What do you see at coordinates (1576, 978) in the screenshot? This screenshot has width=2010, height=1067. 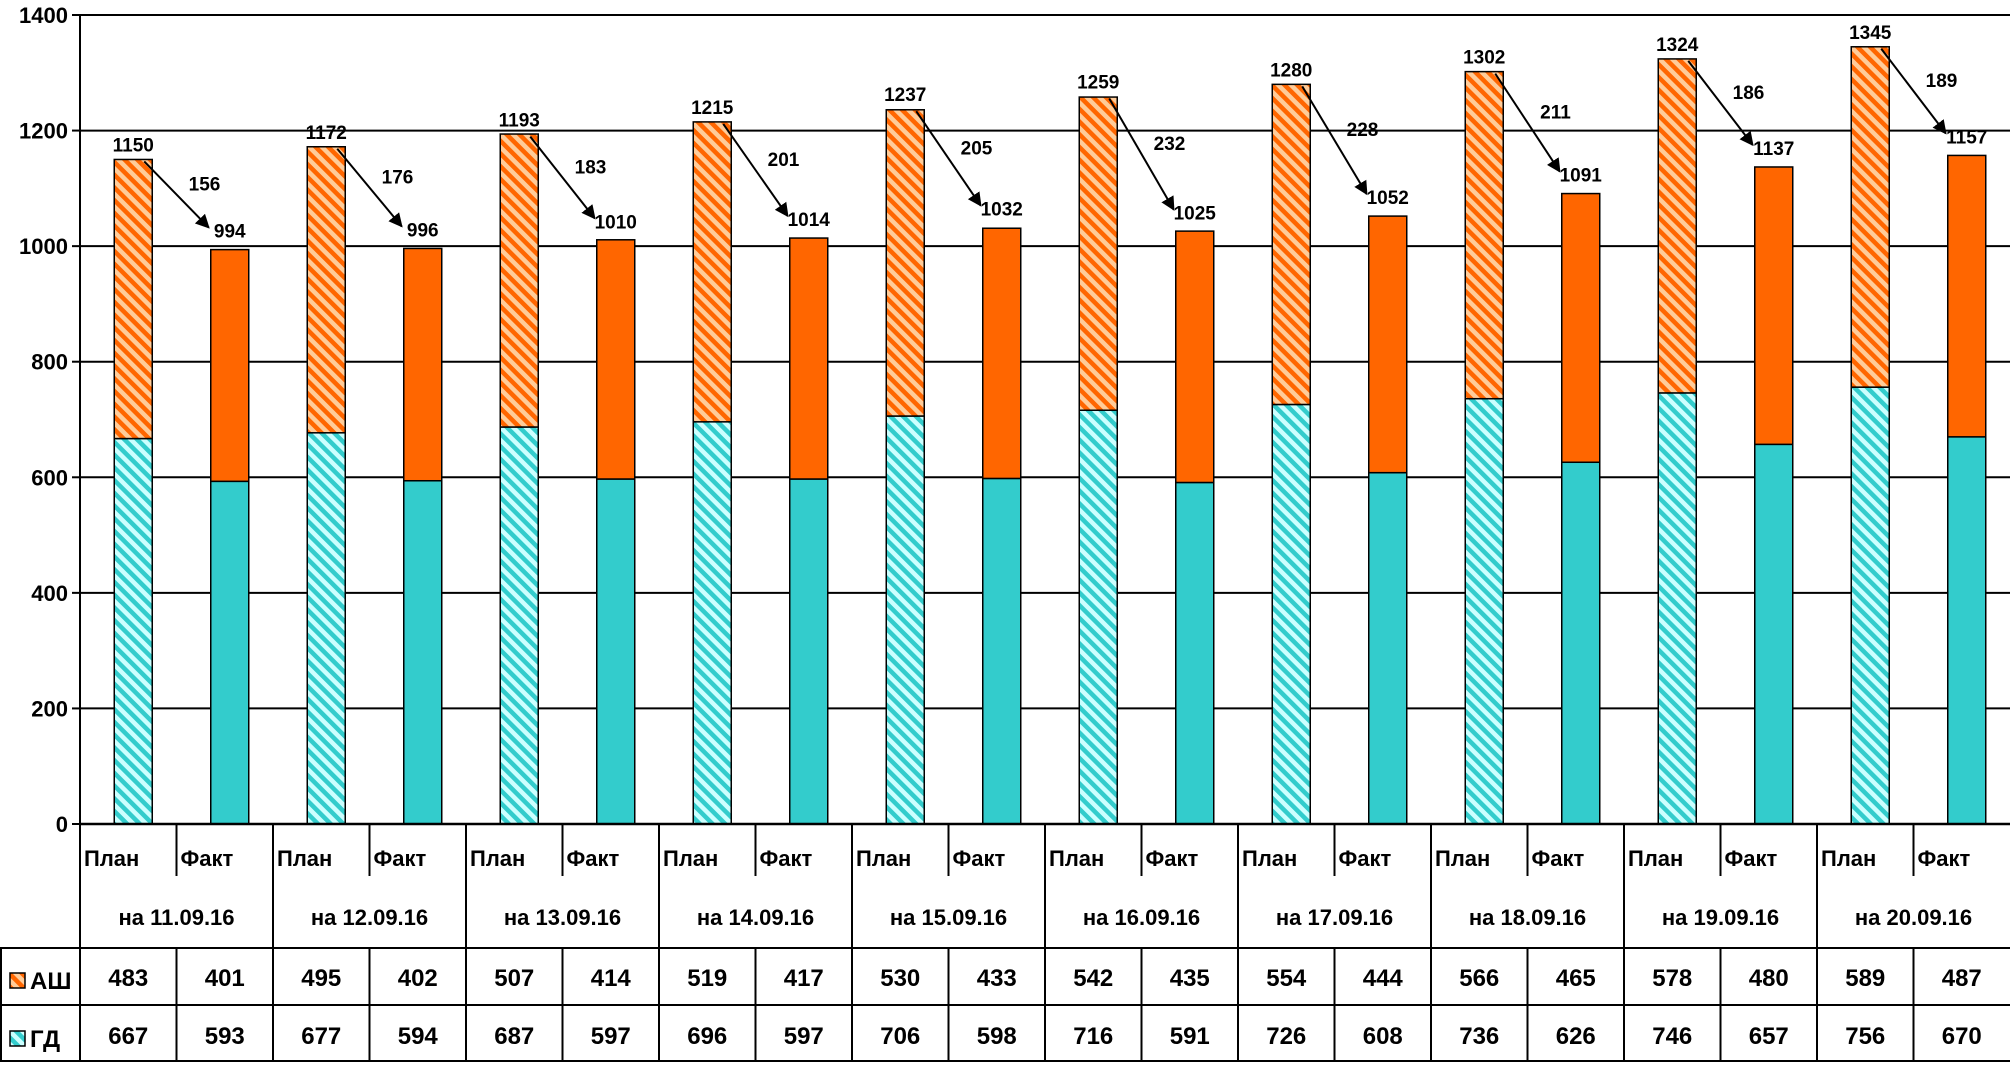 I see `table-cell-ash-fact: 465` at bounding box center [1576, 978].